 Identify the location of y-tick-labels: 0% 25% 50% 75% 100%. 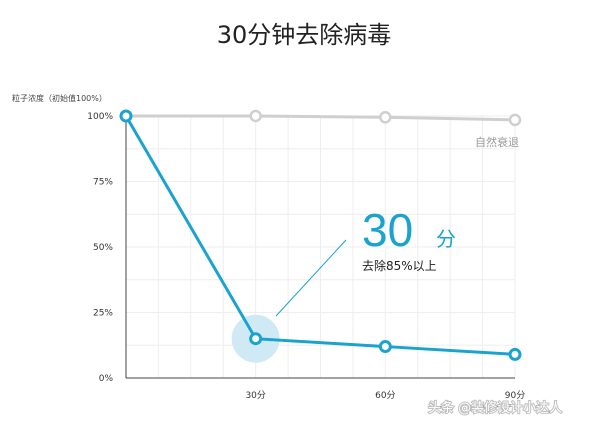
(100, 248).